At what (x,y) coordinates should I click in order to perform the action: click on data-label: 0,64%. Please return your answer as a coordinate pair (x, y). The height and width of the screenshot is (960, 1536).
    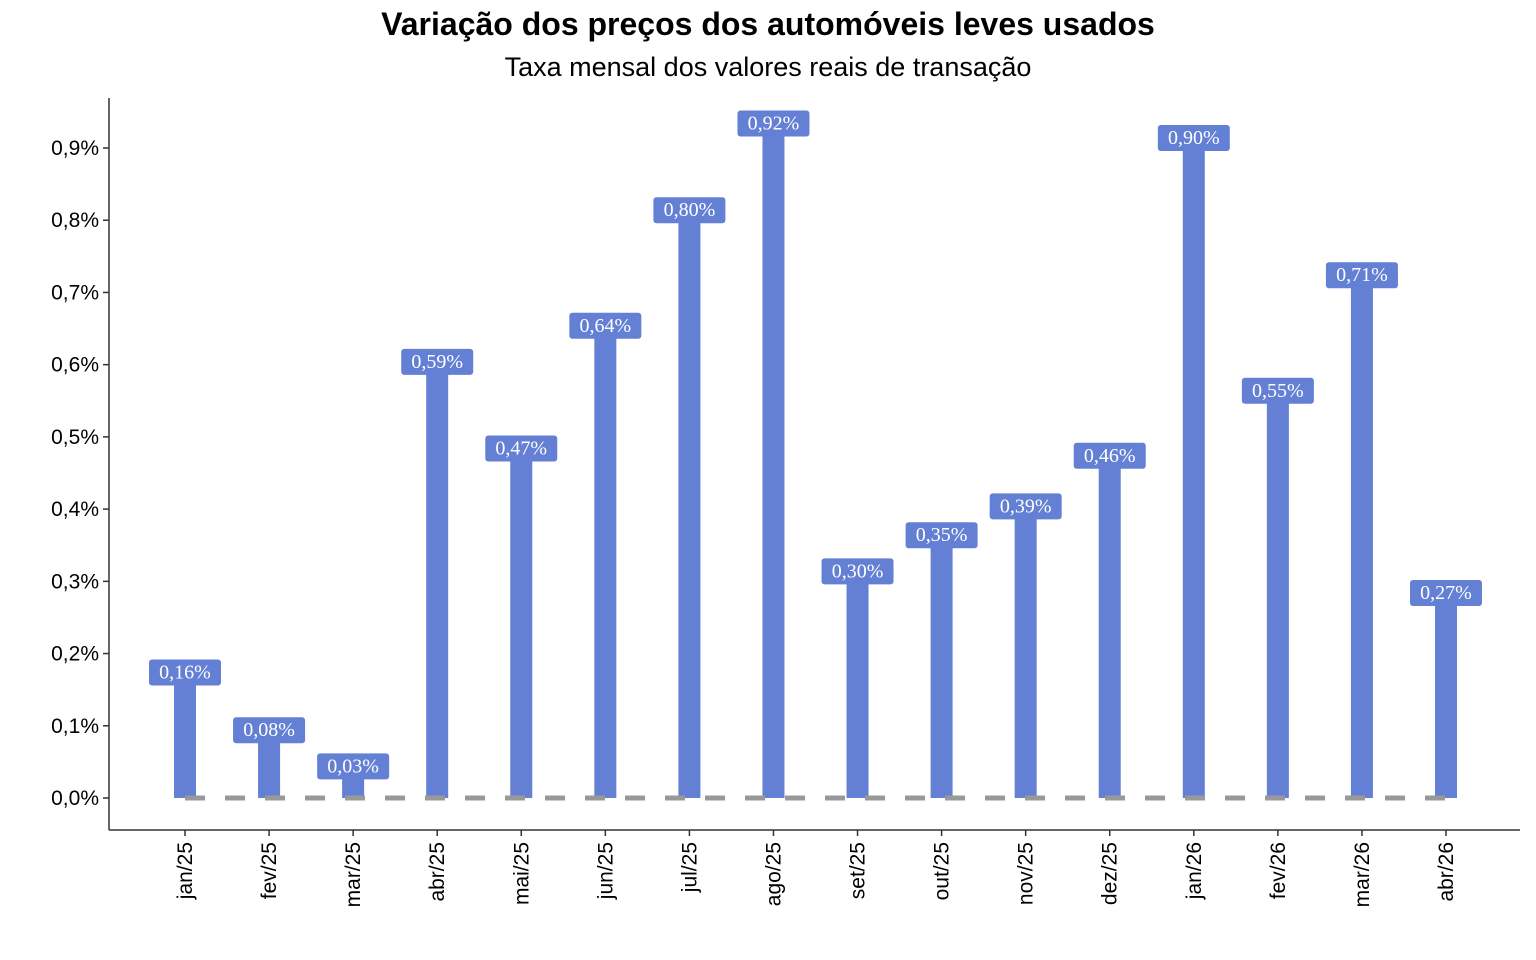
    Looking at the image, I should click on (605, 326).